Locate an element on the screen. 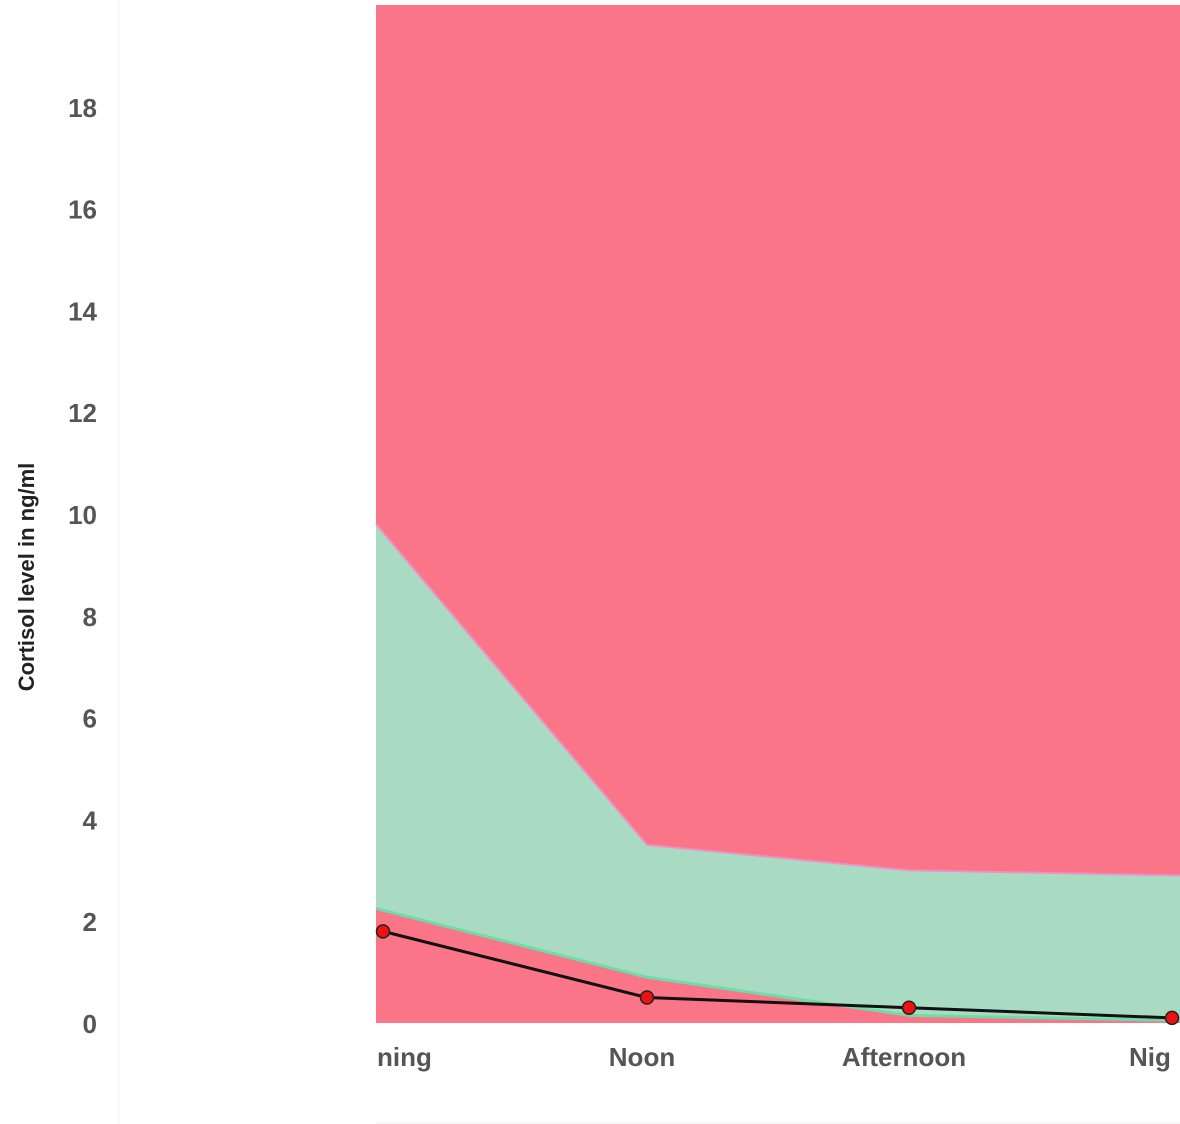  y-tick-label: 6 is located at coordinates (90, 719).